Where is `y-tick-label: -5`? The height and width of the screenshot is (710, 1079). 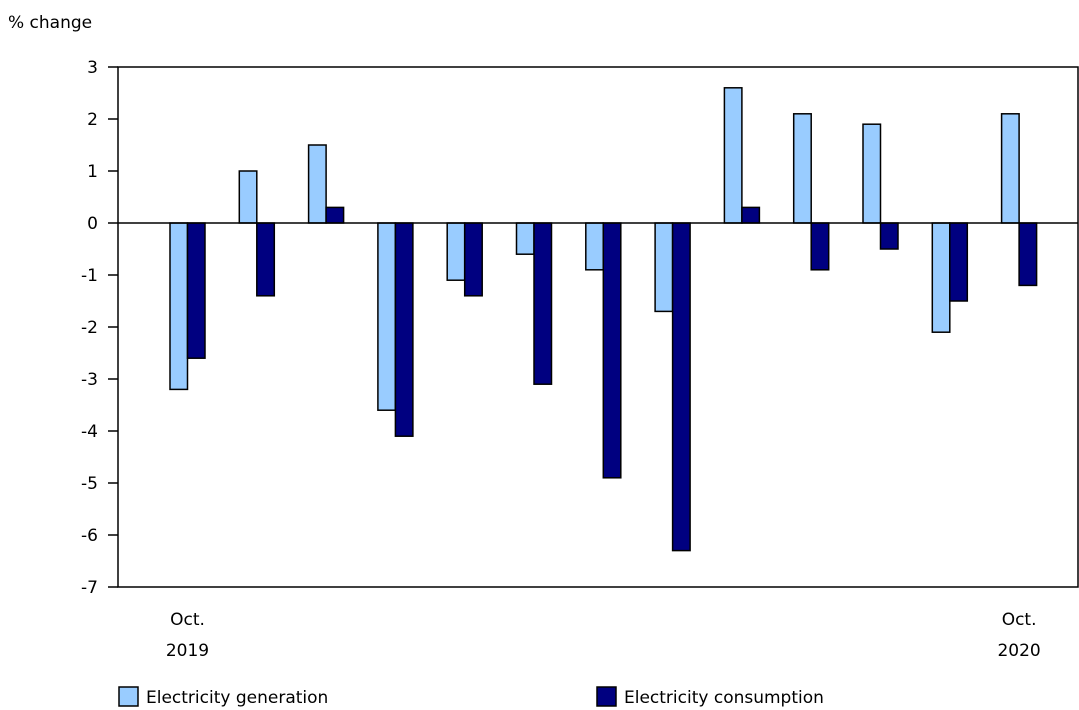 y-tick-label: -5 is located at coordinates (89, 484).